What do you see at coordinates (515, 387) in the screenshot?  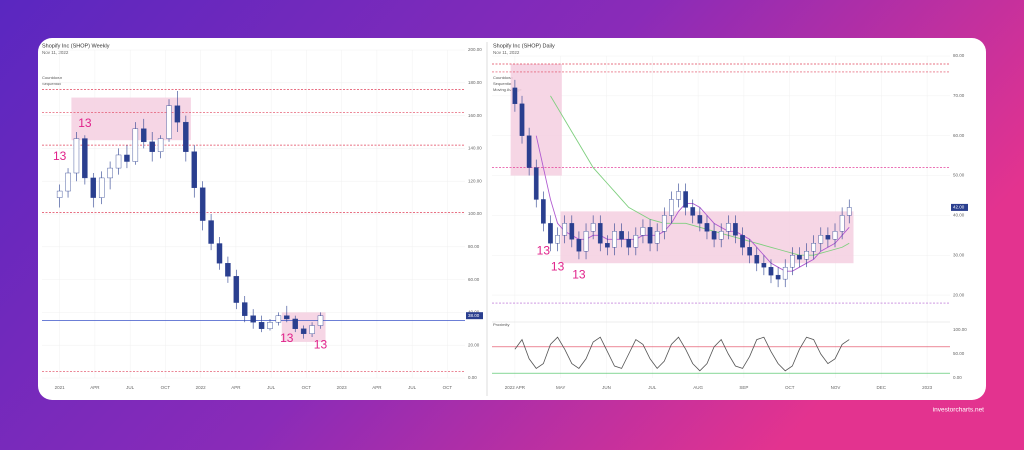 I see `x-tick-label: 2022 APR` at bounding box center [515, 387].